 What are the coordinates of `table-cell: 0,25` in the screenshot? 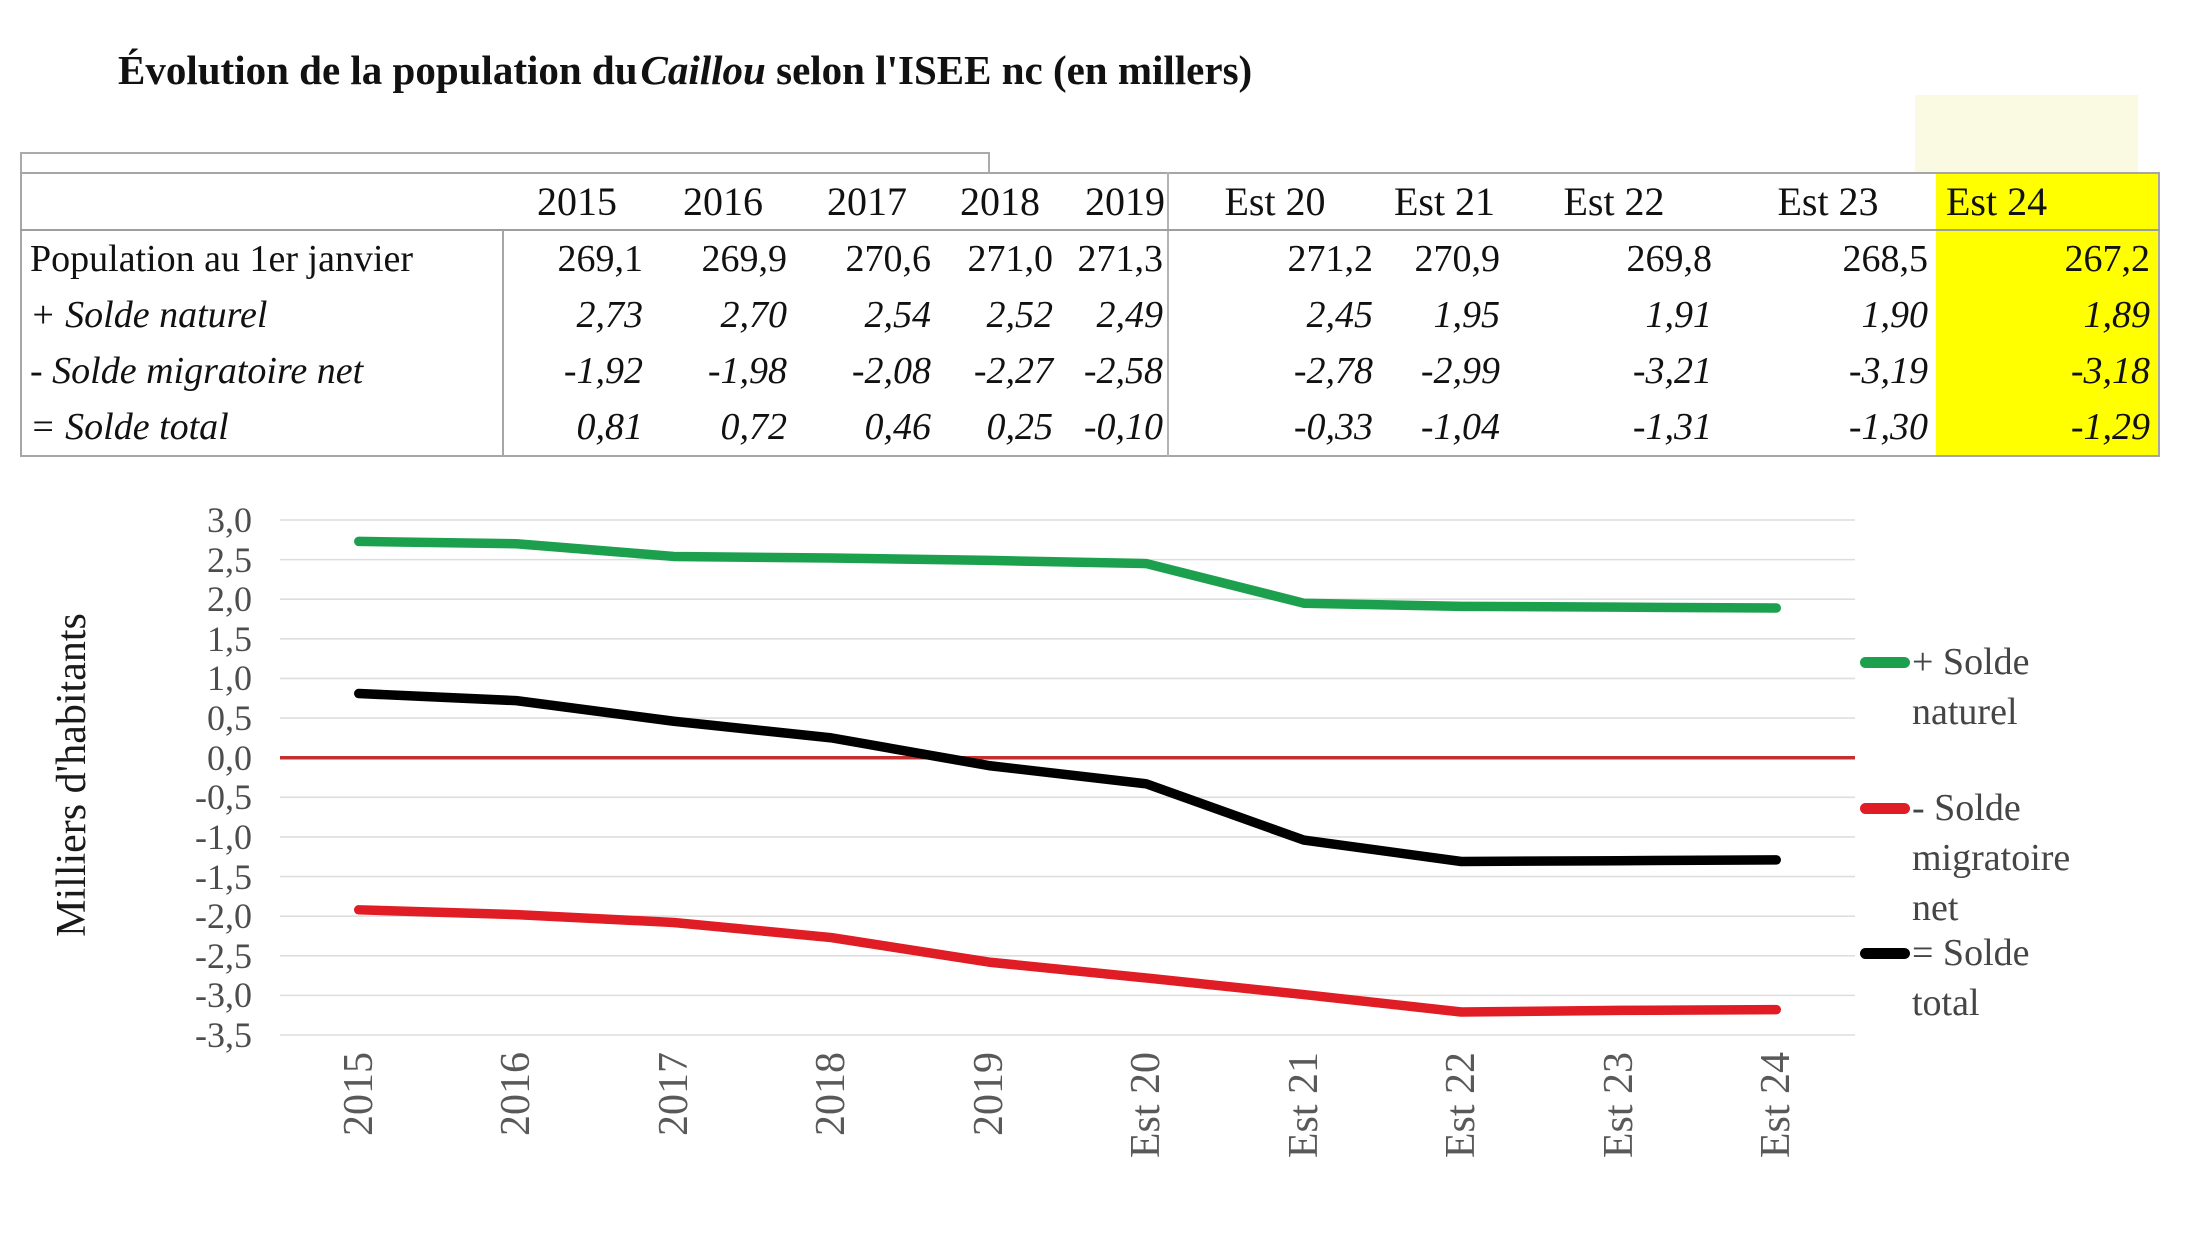 It's located at (1020, 427).